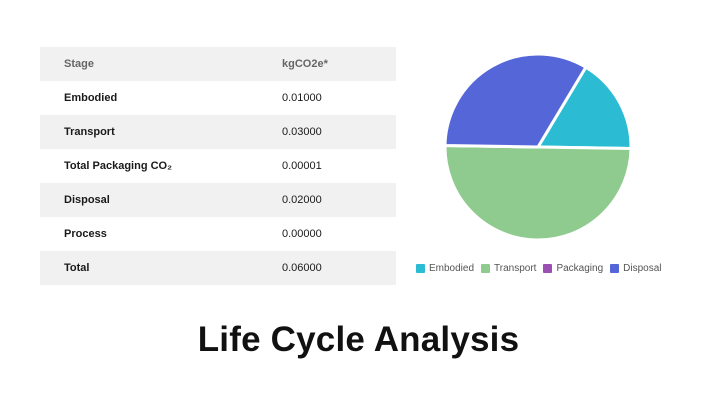 The width and height of the screenshot is (717, 414). I want to click on legend-item-embodied: Embodied, so click(445, 268).